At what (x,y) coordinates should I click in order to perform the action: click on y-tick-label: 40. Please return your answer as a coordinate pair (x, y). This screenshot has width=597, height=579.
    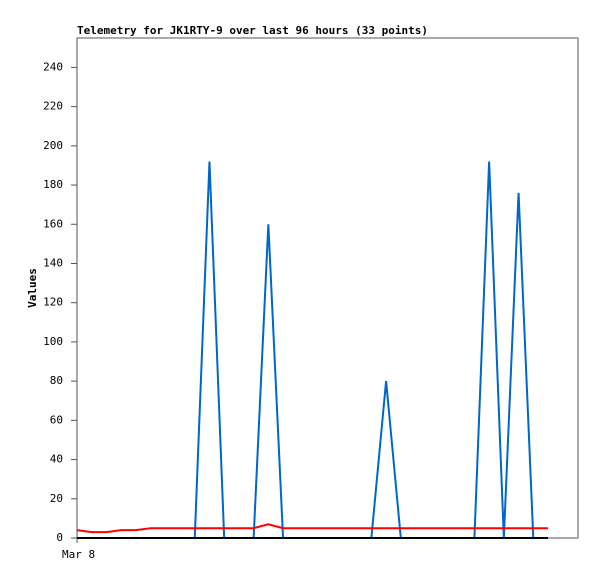
    Looking at the image, I should click on (56, 459).